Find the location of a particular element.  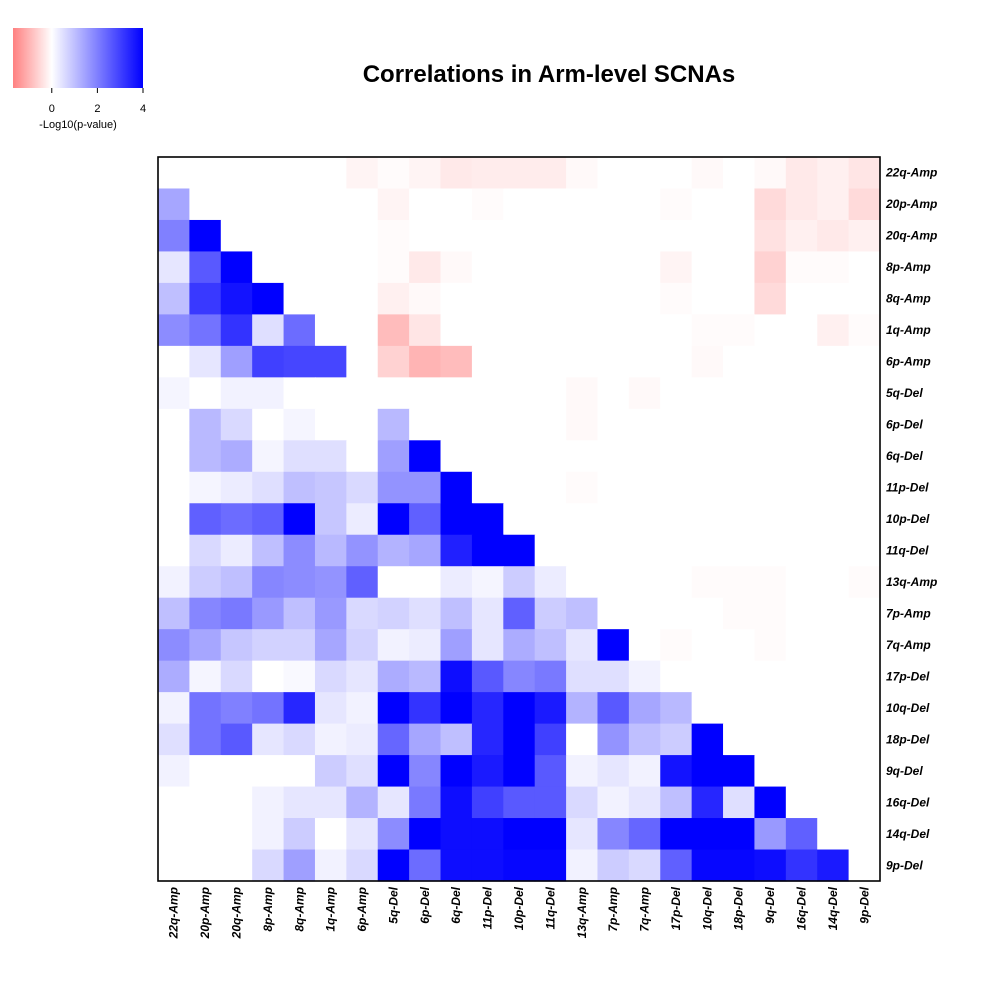

row-label: 9q-Del is located at coordinates (904, 771).